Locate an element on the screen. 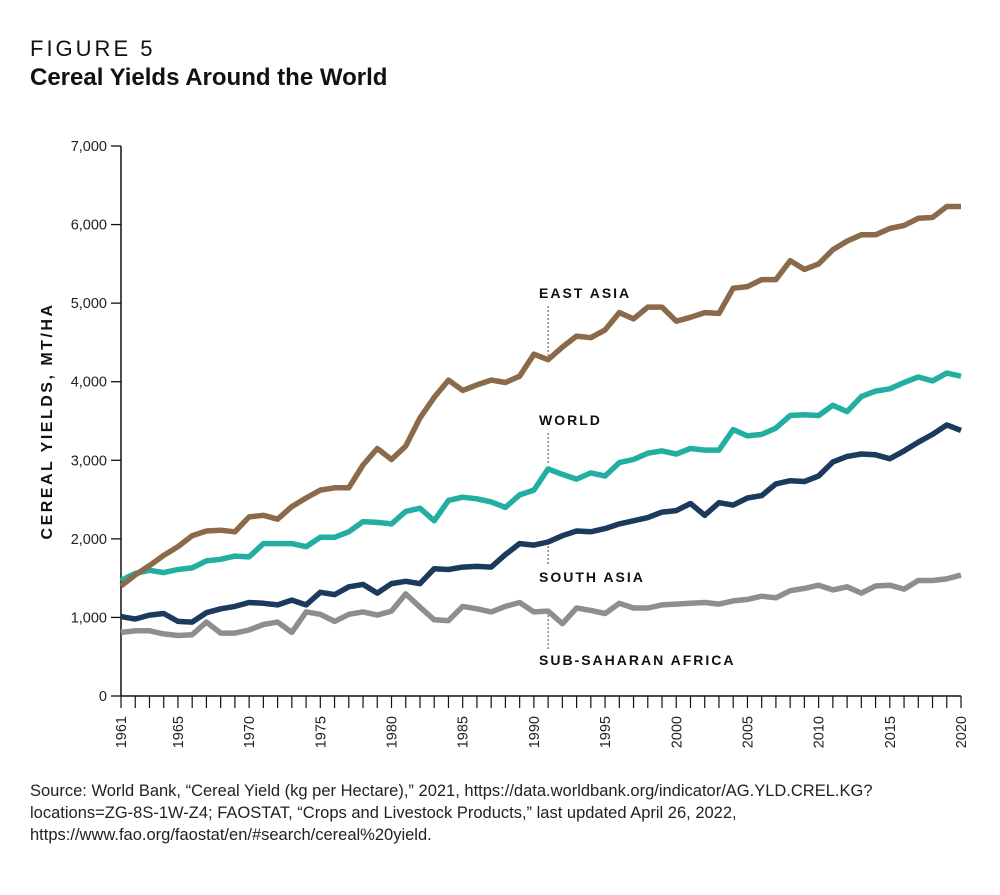 This screenshot has height=895, width=1000. x-tick-label: 1970 is located at coordinates (250, 732).